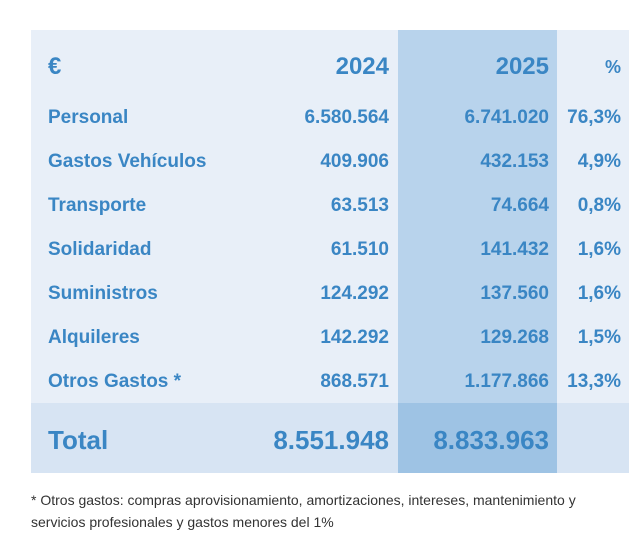 This screenshot has width=640, height=539. What do you see at coordinates (359, 249) in the screenshot?
I see `row-value-2024: 61.510` at bounding box center [359, 249].